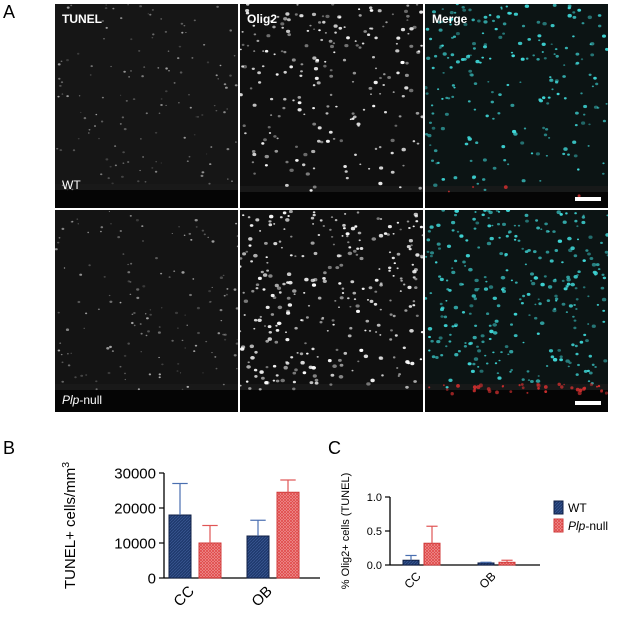  I want to click on y-axis-label: % Olig2+ cells (TUNEL), so click(346, 531).